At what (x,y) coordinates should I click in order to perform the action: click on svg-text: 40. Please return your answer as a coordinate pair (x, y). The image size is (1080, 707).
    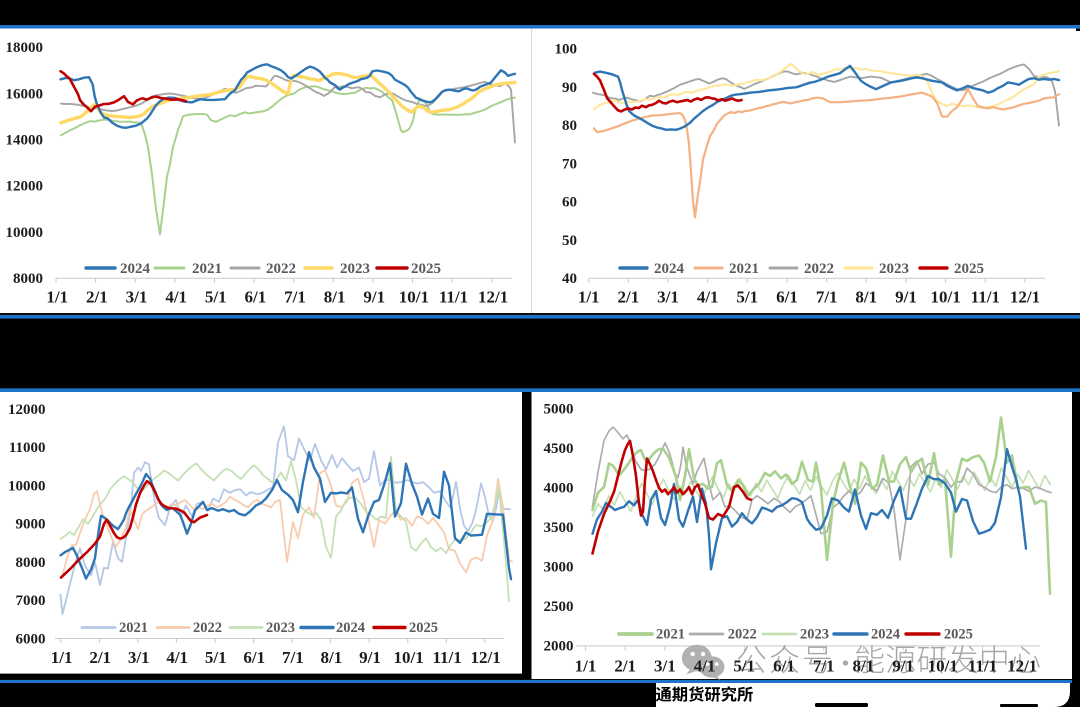
    Looking at the image, I should click on (569, 279).